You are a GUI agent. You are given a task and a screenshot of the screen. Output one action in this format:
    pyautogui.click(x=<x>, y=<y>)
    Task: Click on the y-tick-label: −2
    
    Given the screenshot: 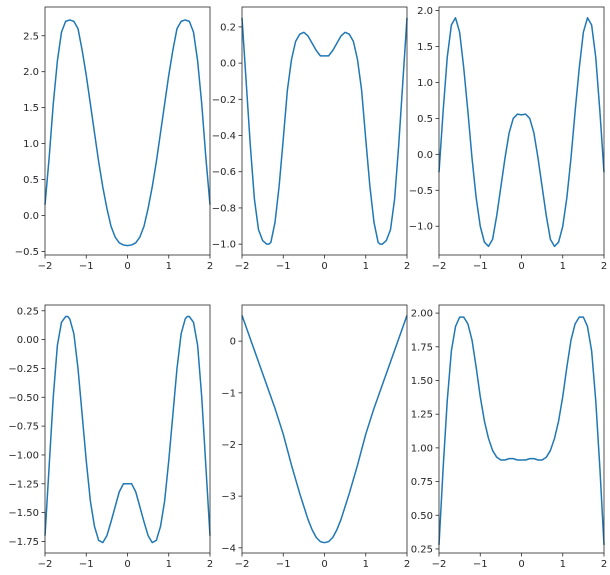 What is the action you would take?
    pyautogui.click(x=228, y=445)
    